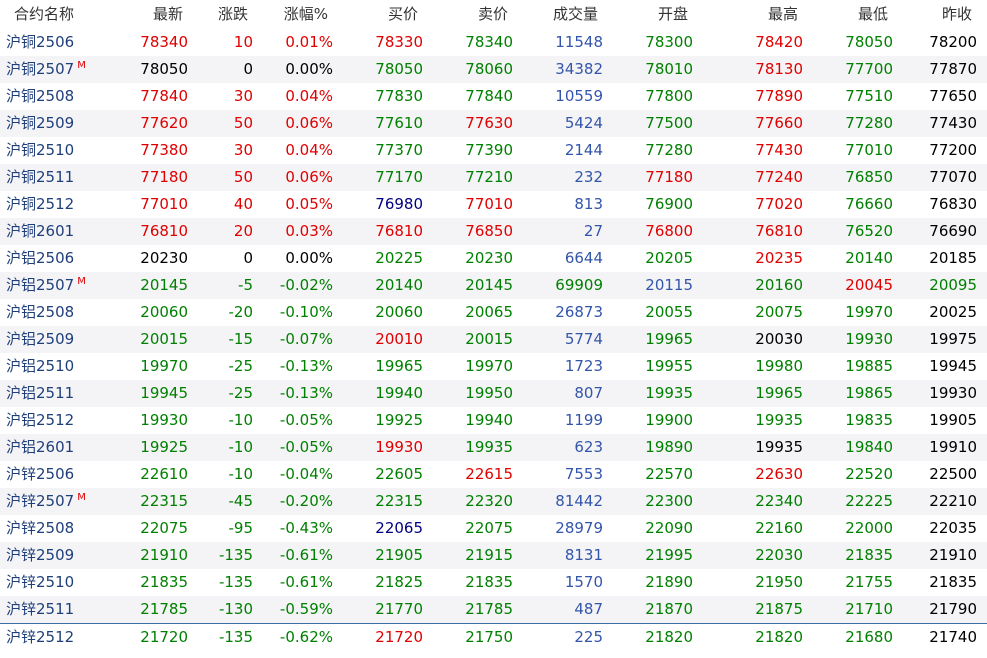 The height and width of the screenshot is (658, 987). What do you see at coordinates (164, 393) in the screenshot?
I see `quote-value: 19945` at bounding box center [164, 393].